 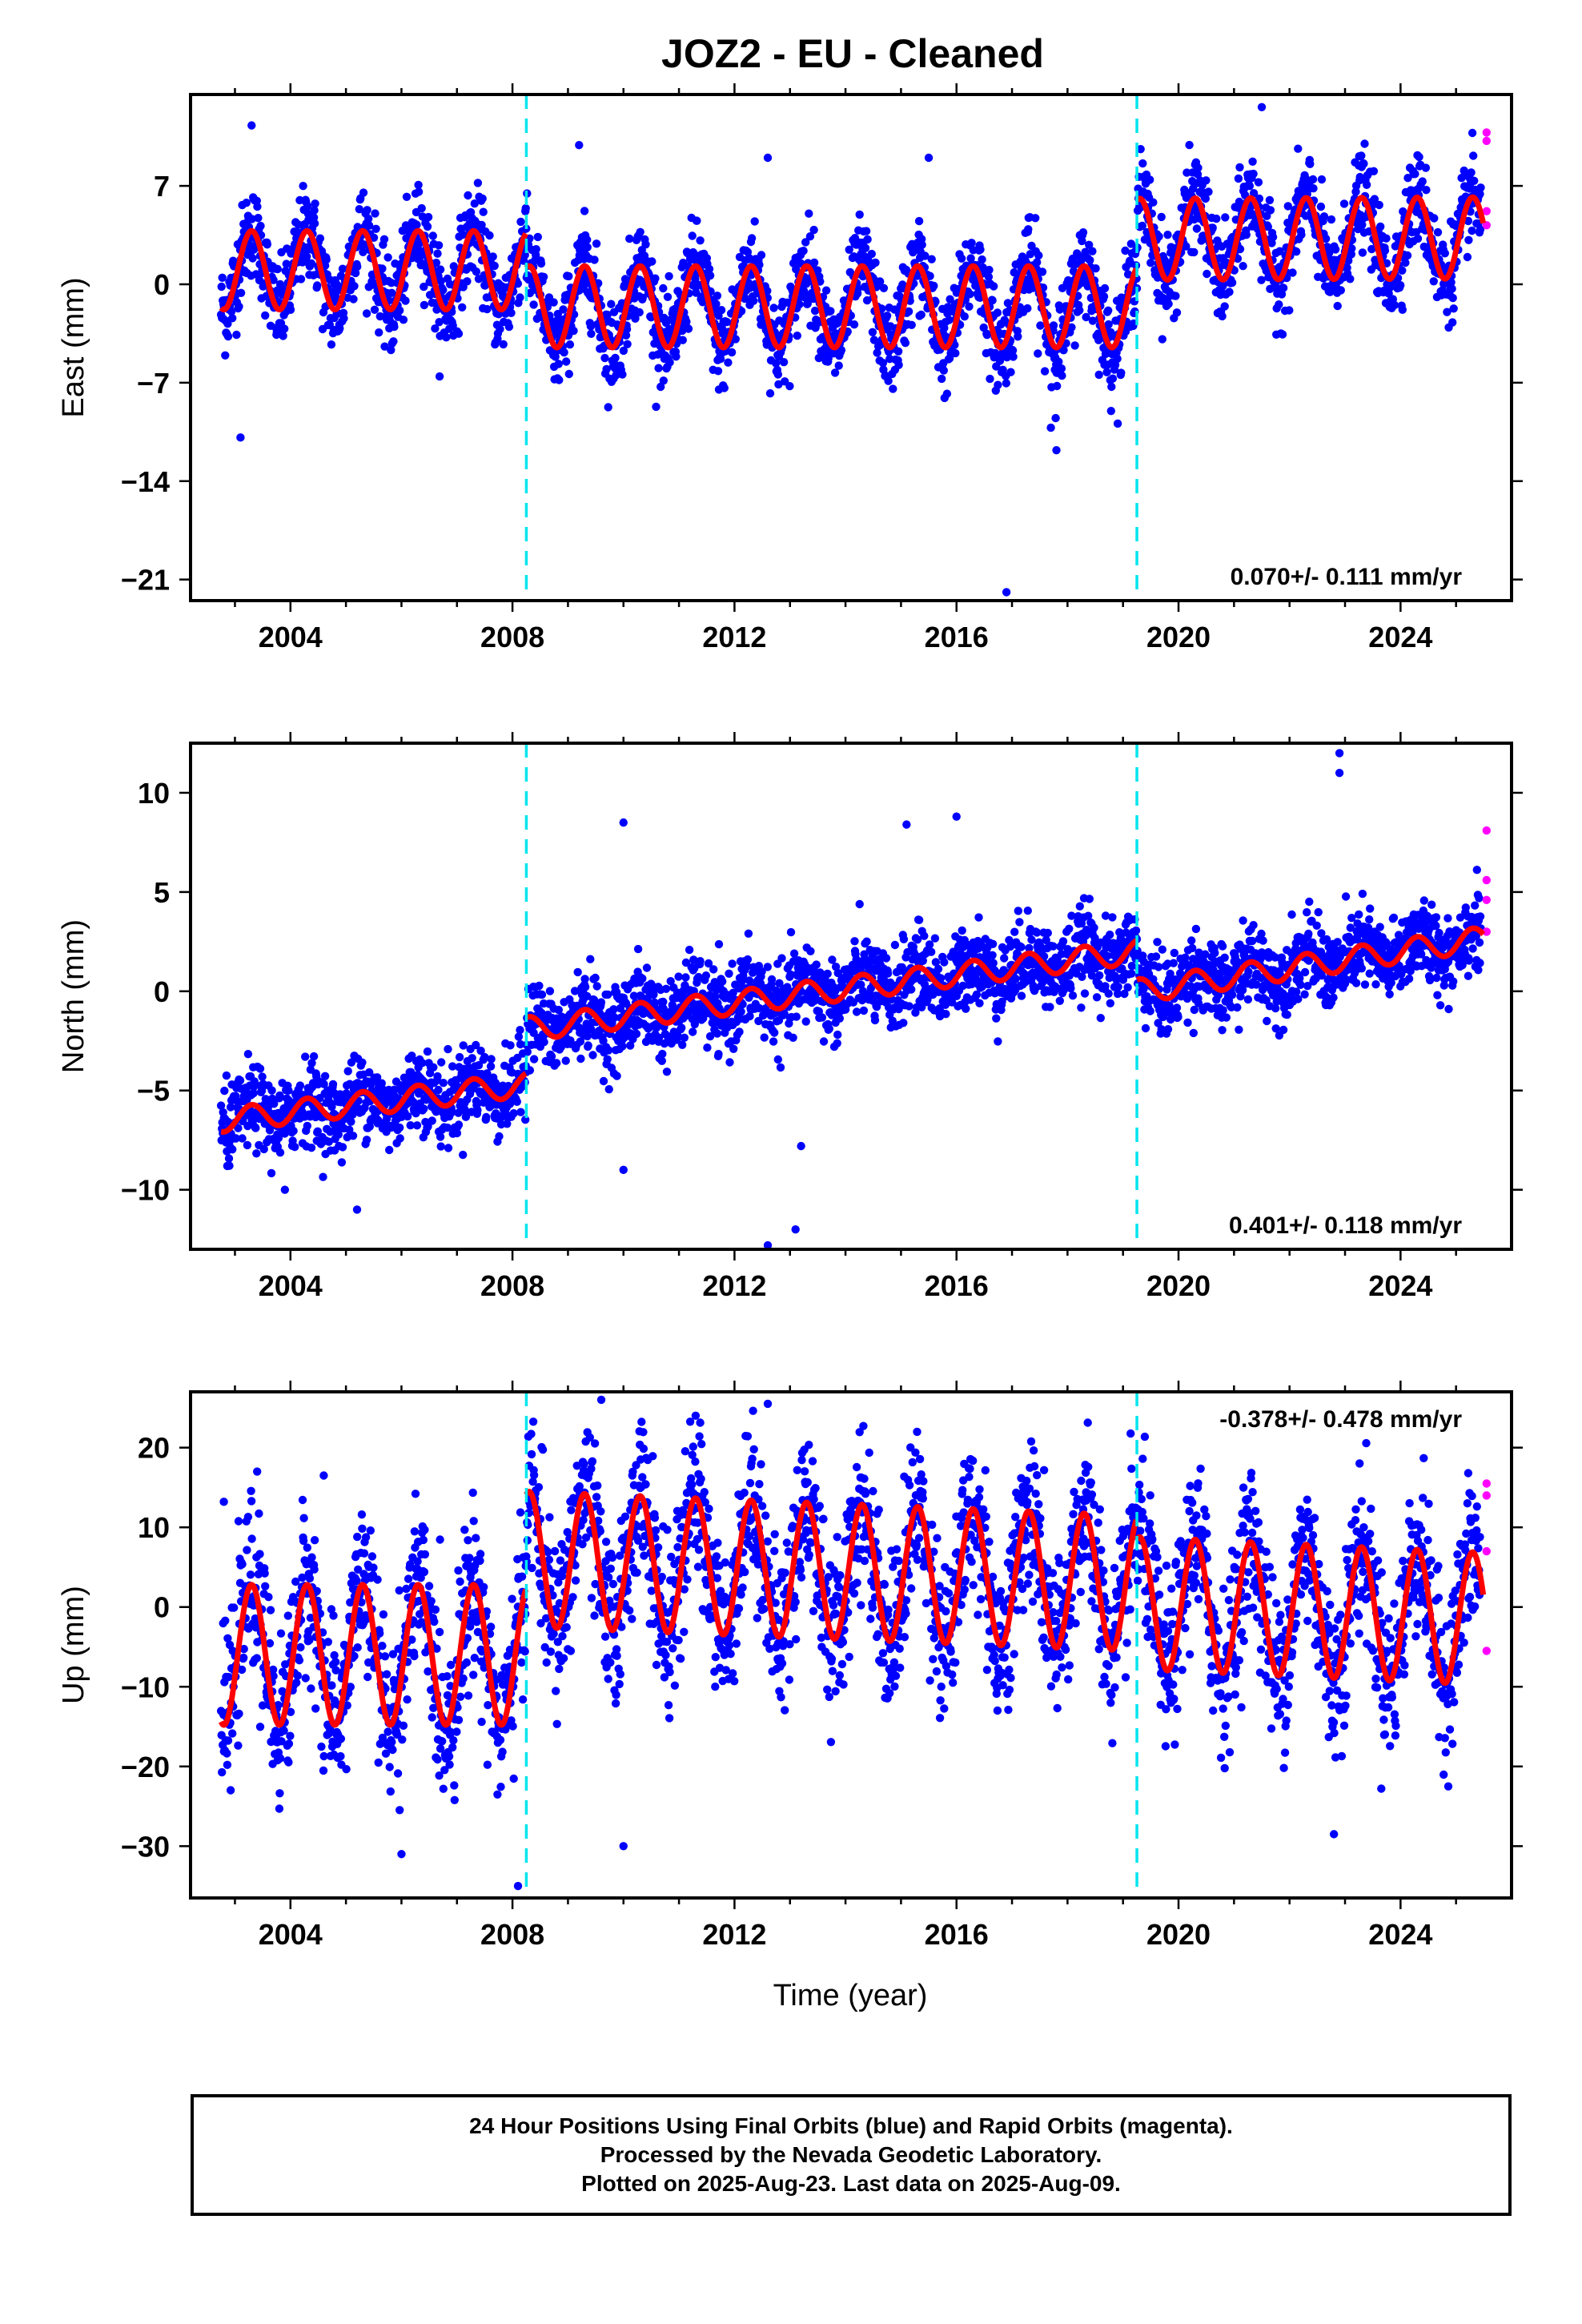 What do you see at coordinates (74, 347) in the screenshot?
I see `east-y-axis-title: East (mm)` at bounding box center [74, 347].